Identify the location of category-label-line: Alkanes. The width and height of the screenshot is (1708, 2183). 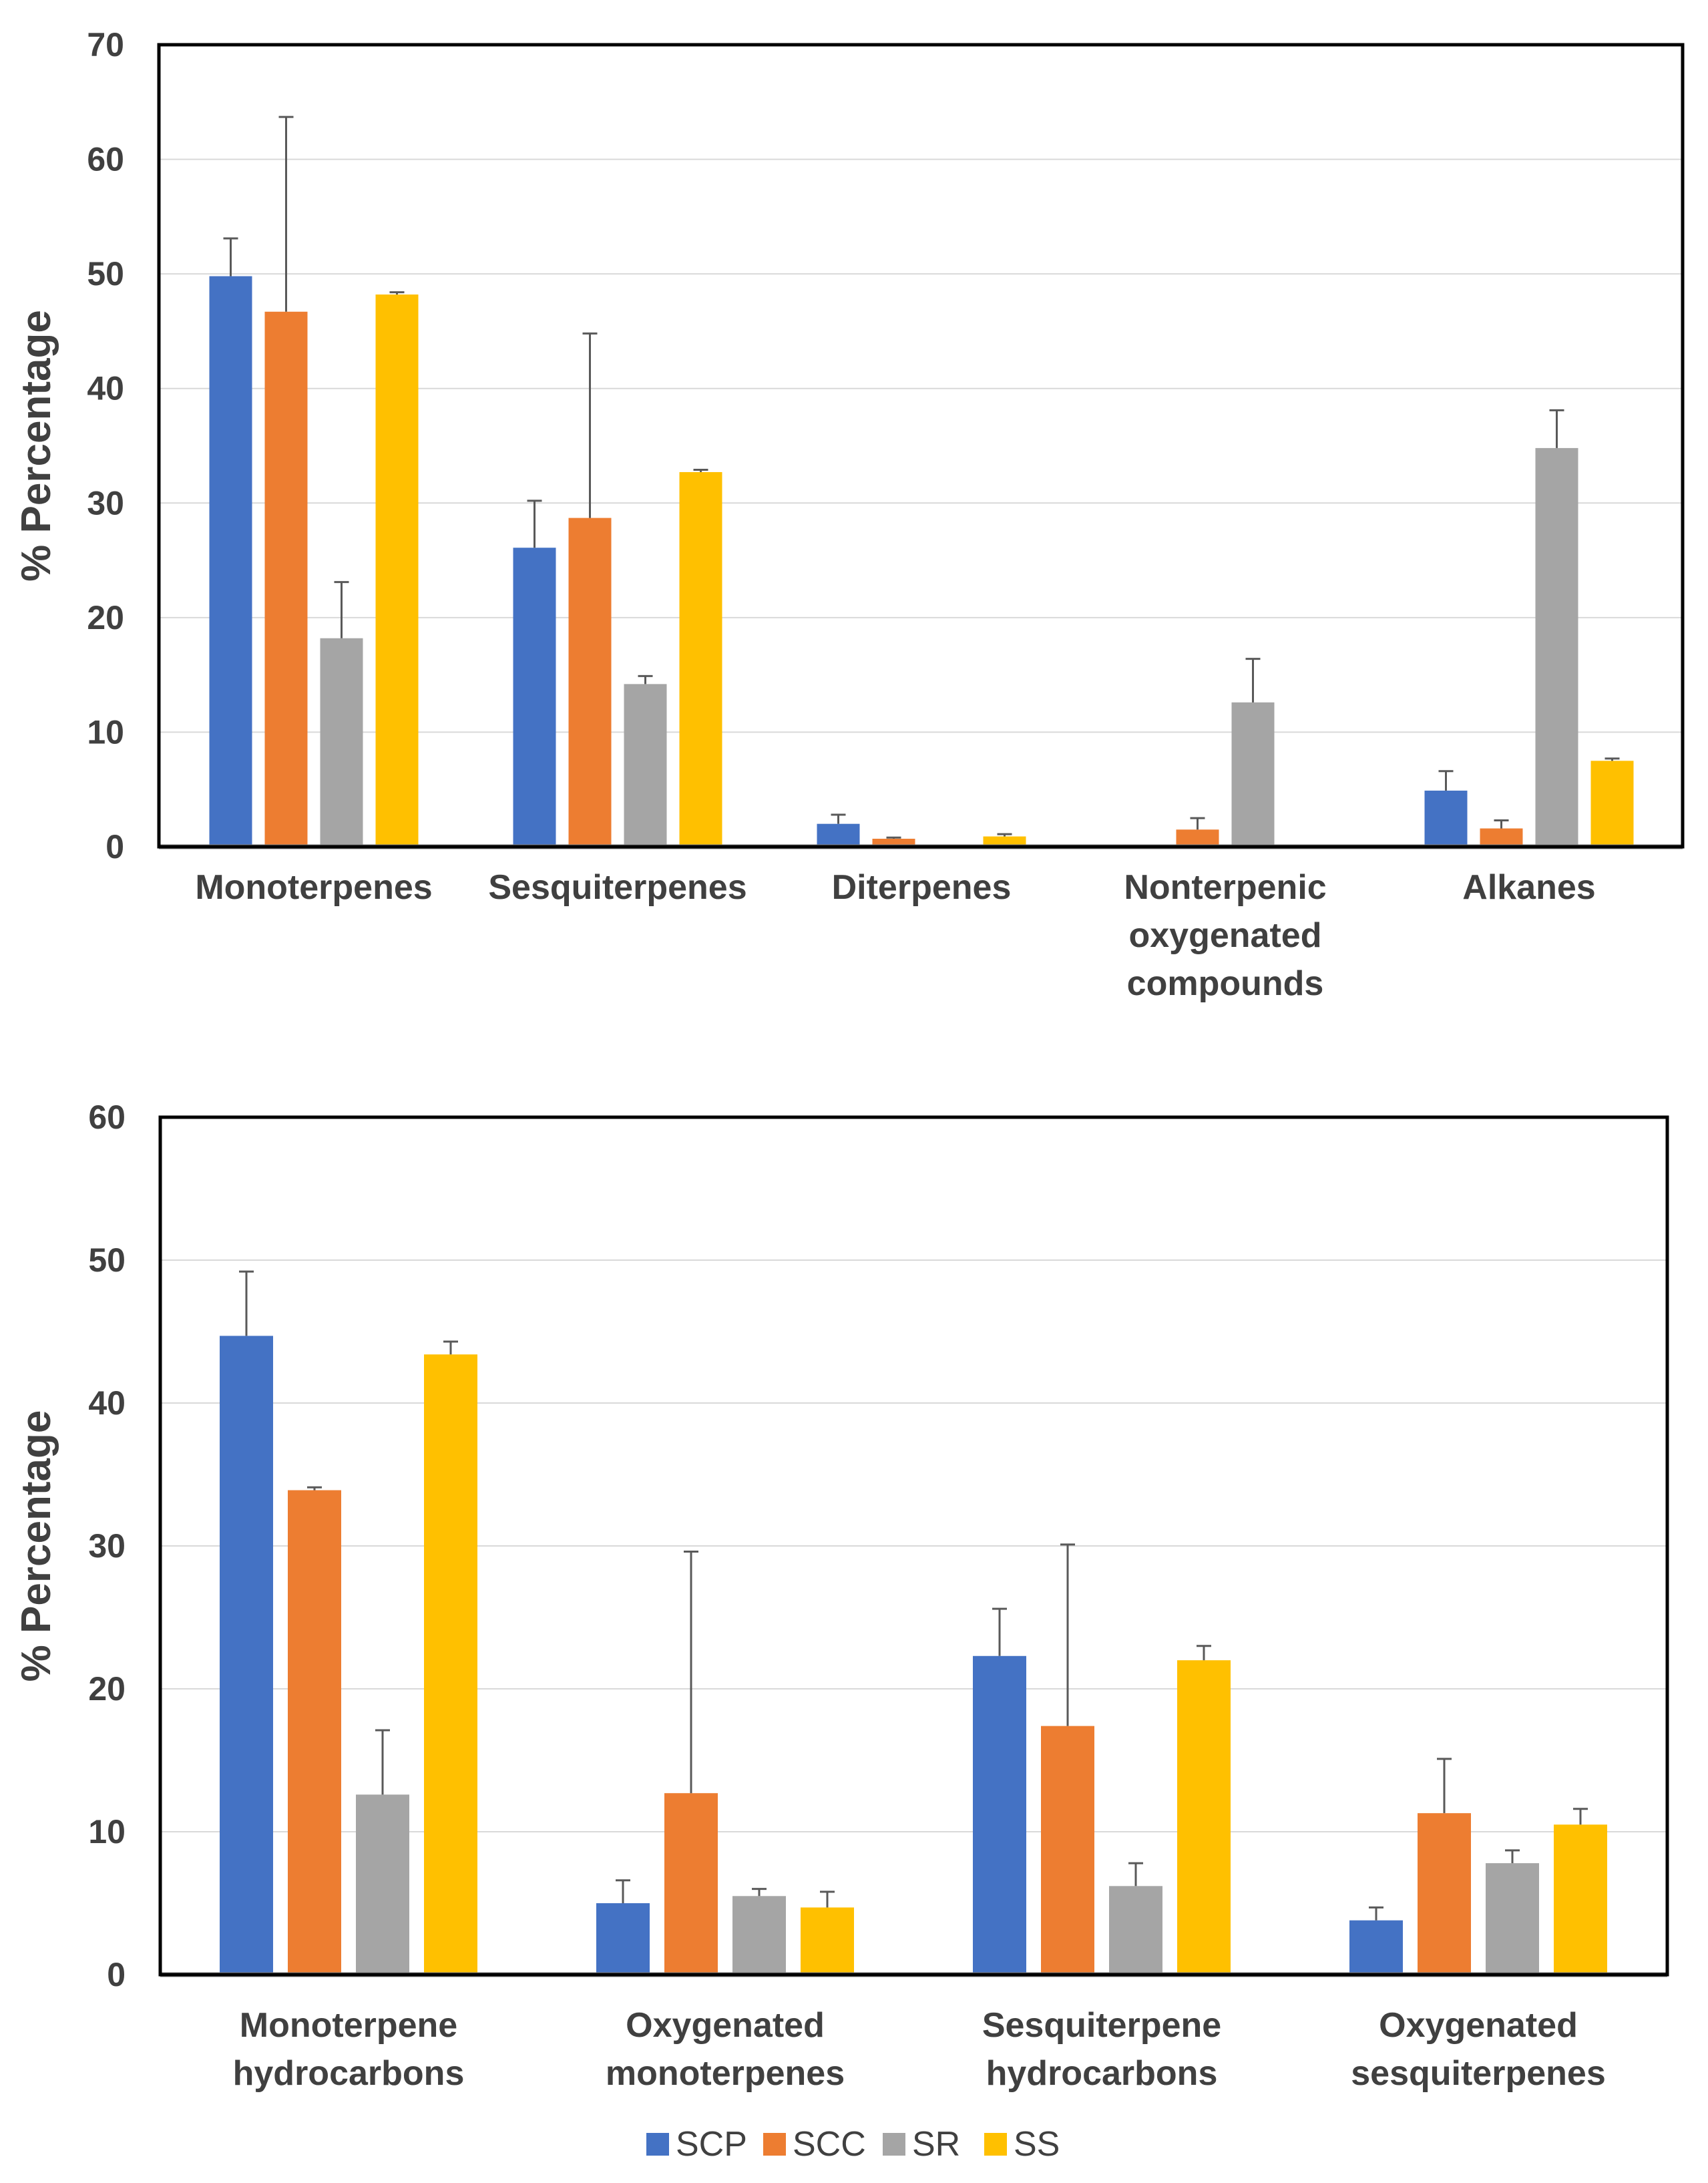
(1528, 887).